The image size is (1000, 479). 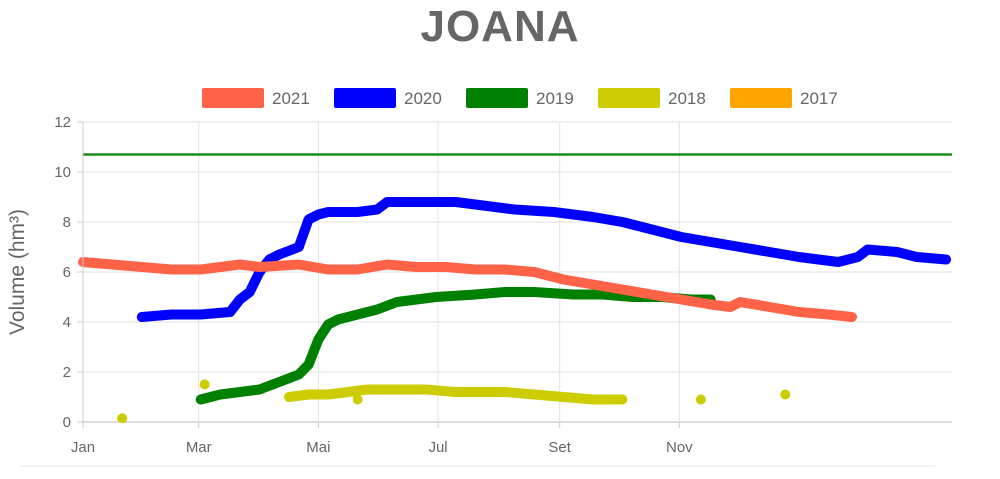 What do you see at coordinates (456, 394) in the screenshot?
I see `series-line-2018` at bounding box center [456, 394].